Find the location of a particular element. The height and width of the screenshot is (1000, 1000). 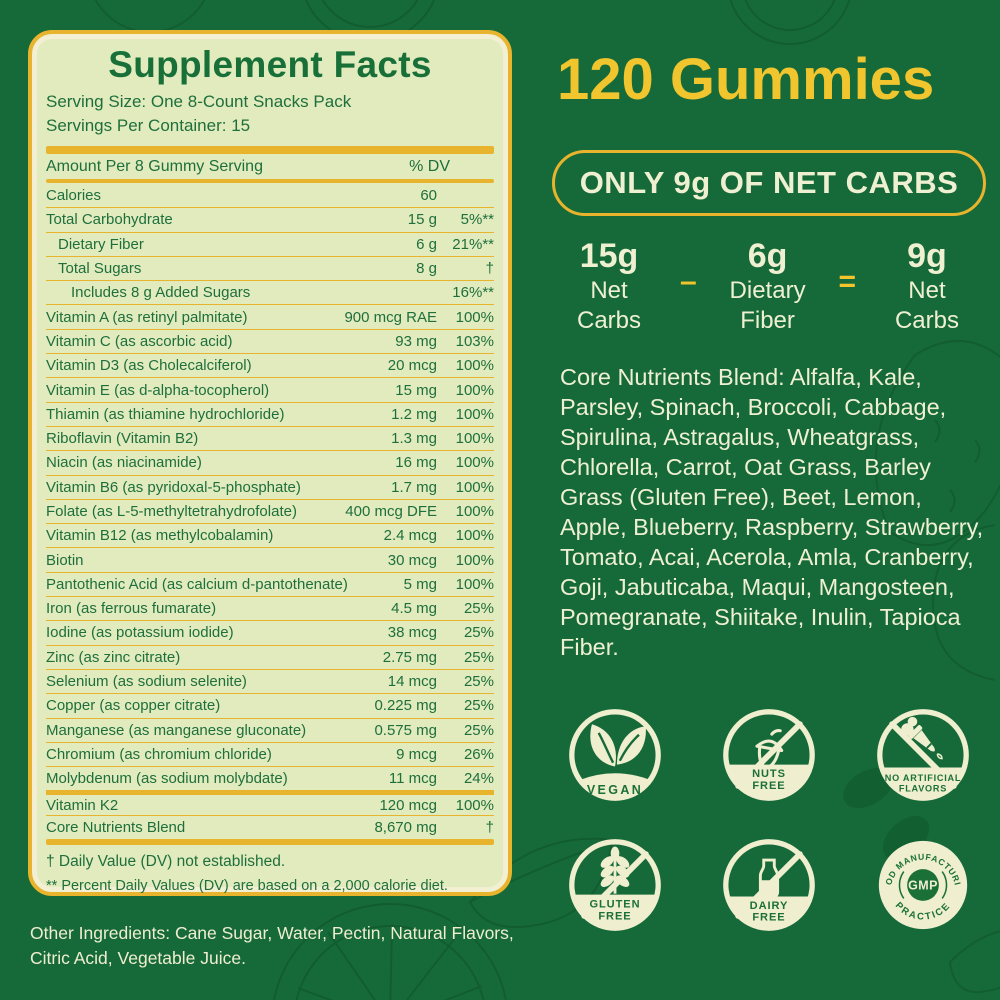

amount-header: Amount Per 8 Gummy Serving is located at coordinates (154, 166).